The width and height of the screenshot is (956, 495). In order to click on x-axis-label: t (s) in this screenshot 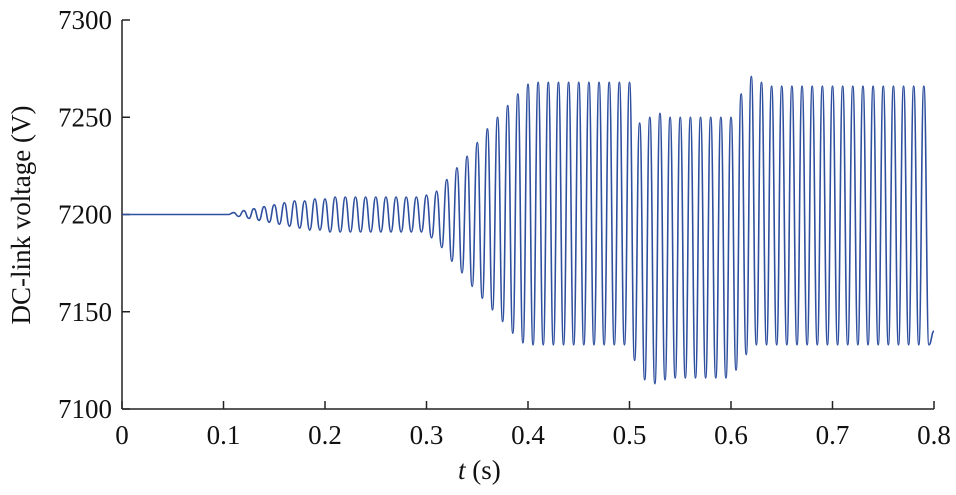, I will do `click(479, 470)`.